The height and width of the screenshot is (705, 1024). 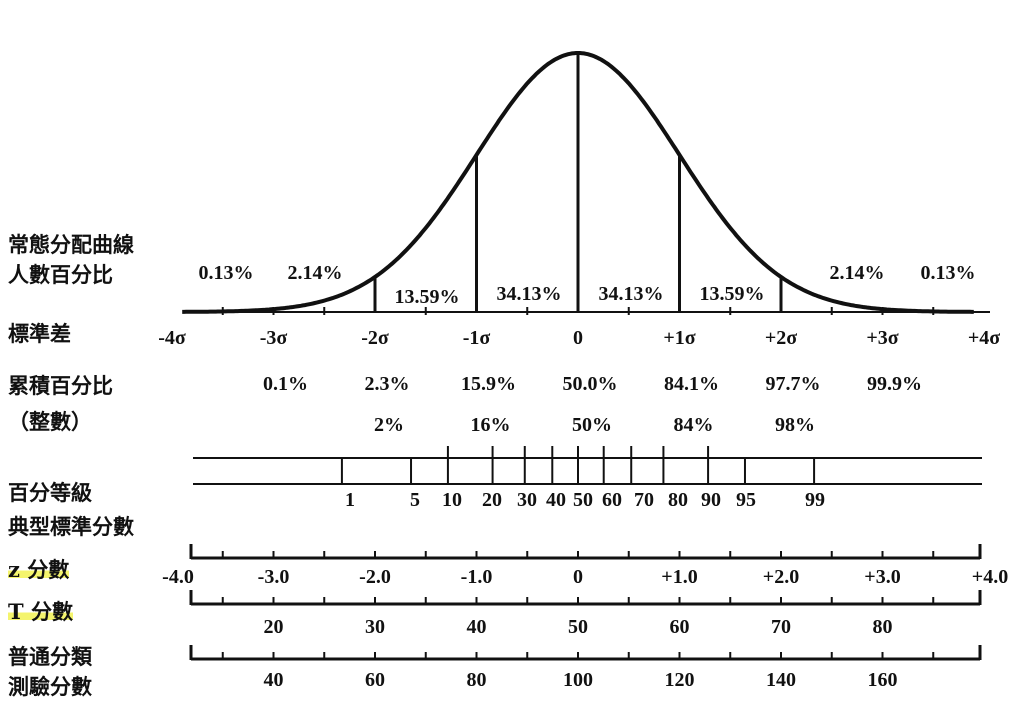 What do you see at coordinates (274, 338) in the screenshot?
I see `sigma-label: -3σ` at bounding box center [274, 338].